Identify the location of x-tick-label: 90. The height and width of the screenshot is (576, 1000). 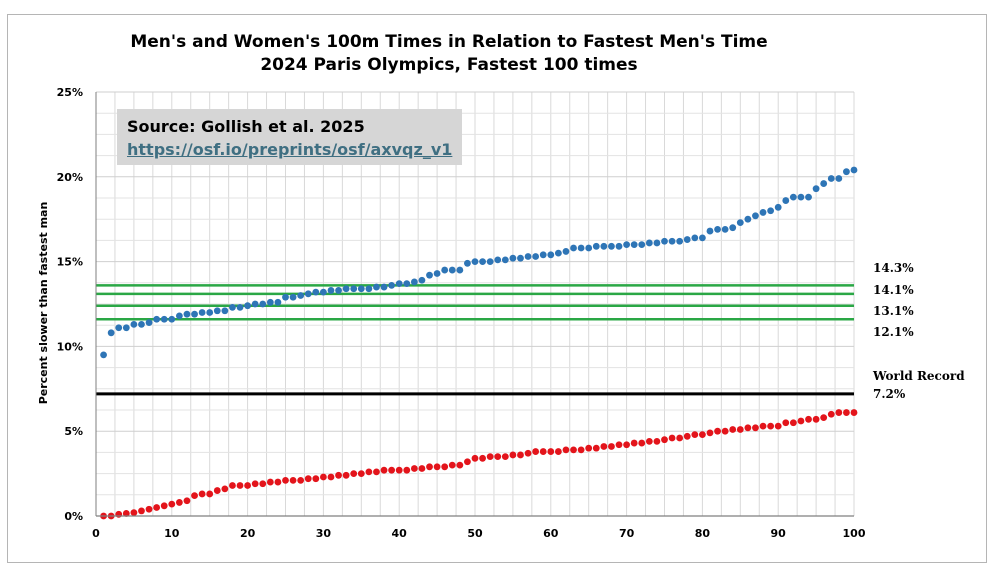
(779, 533).